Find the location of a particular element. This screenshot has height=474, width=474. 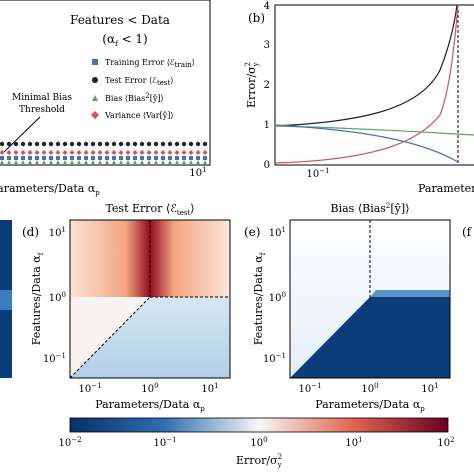

panel-label: (d) is located at coordinates (30, 232).